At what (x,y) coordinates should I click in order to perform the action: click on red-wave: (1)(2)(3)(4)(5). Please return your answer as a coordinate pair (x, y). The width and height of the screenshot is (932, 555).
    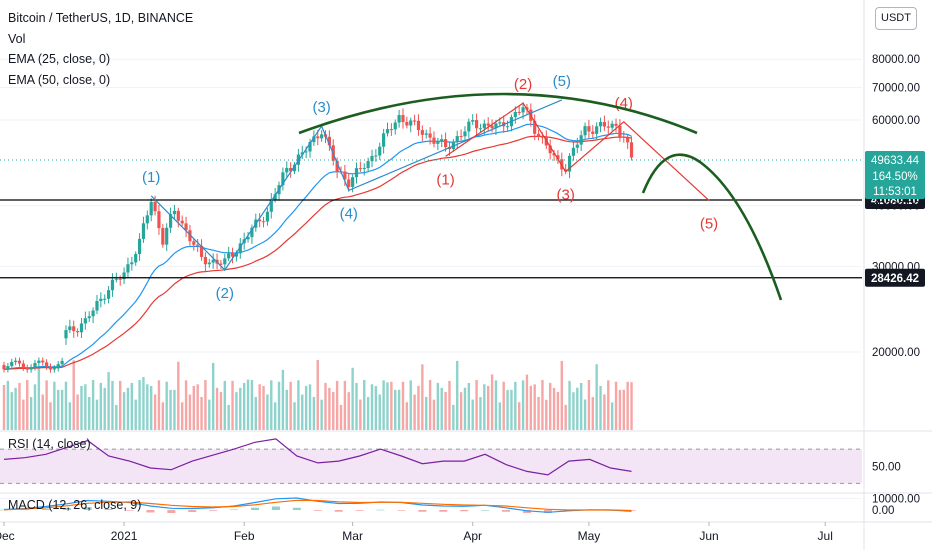
    Looking at the image, I should click on (577, 154).